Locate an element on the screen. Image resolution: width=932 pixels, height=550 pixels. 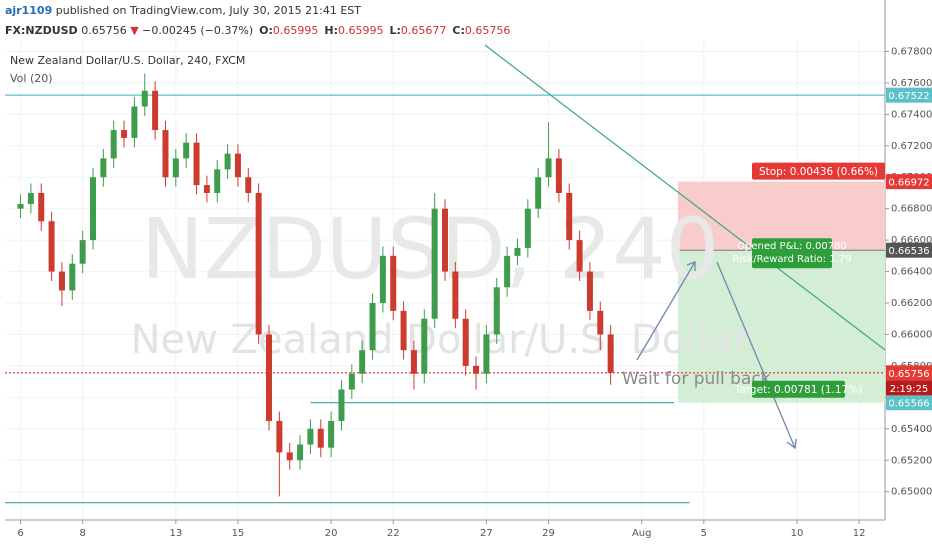
x-tick-label: Aug is located at coordinates (642, 533).